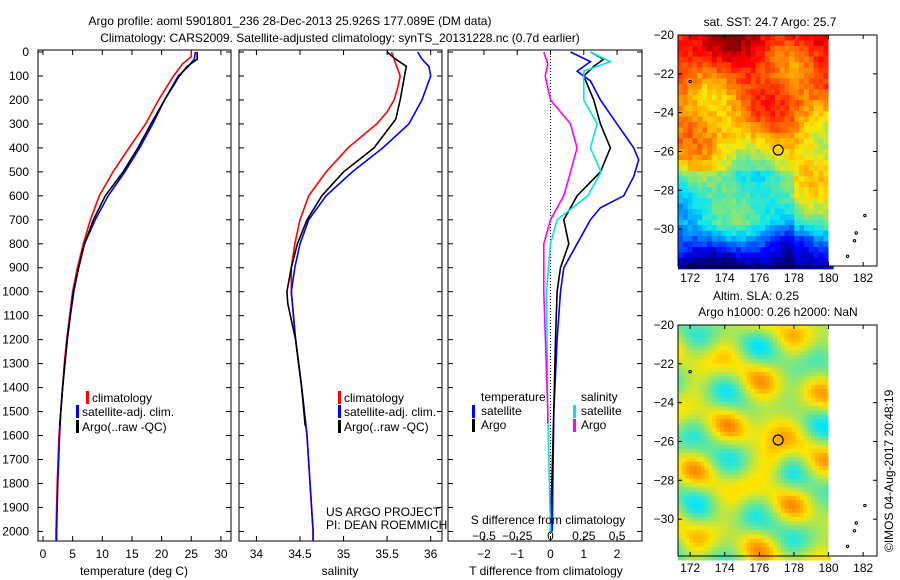 This screenshot has width=900, height=580. I want to click on x2-tick-label: −0.5, so click(484, 536).